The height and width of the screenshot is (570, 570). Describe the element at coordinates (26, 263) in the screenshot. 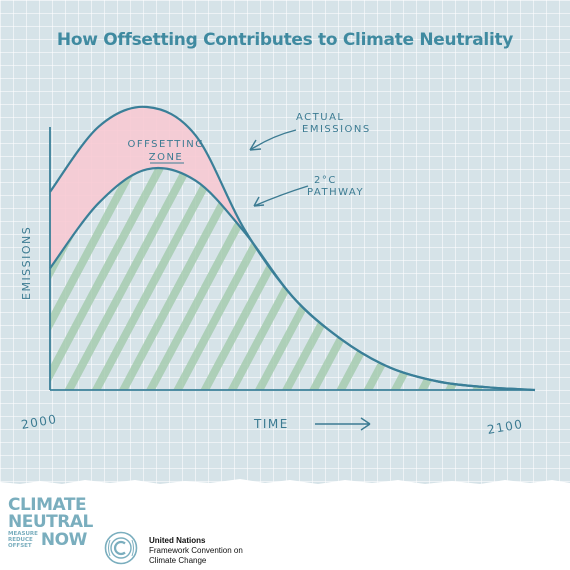

I see `y-axis-label: EMISSIONS` at that location.